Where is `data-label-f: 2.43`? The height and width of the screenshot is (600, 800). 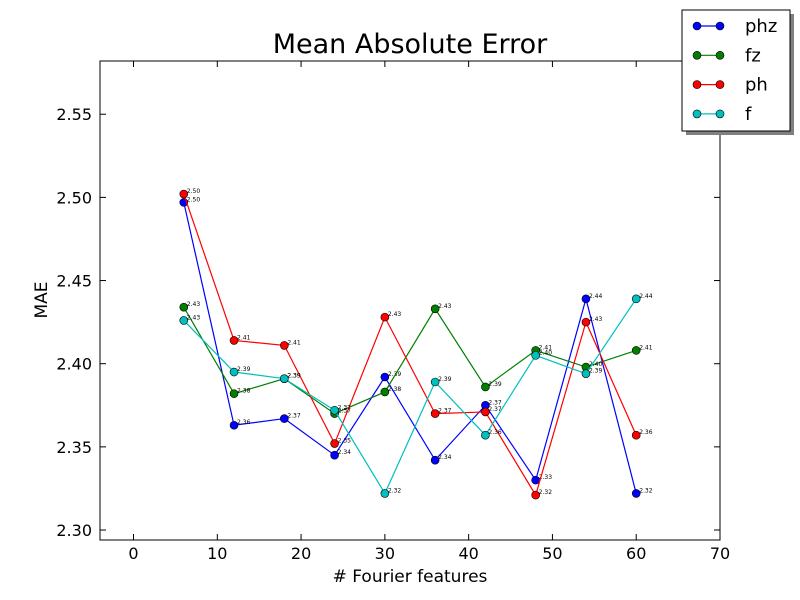 data-label-f: 2.43 is located at coordinates (194, 317).